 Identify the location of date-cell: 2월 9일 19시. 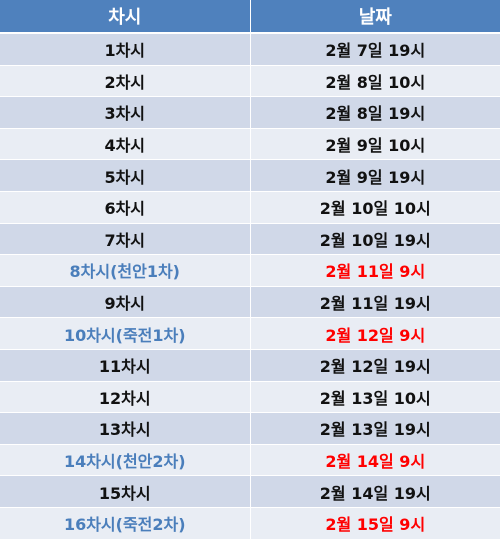
(375, 175).